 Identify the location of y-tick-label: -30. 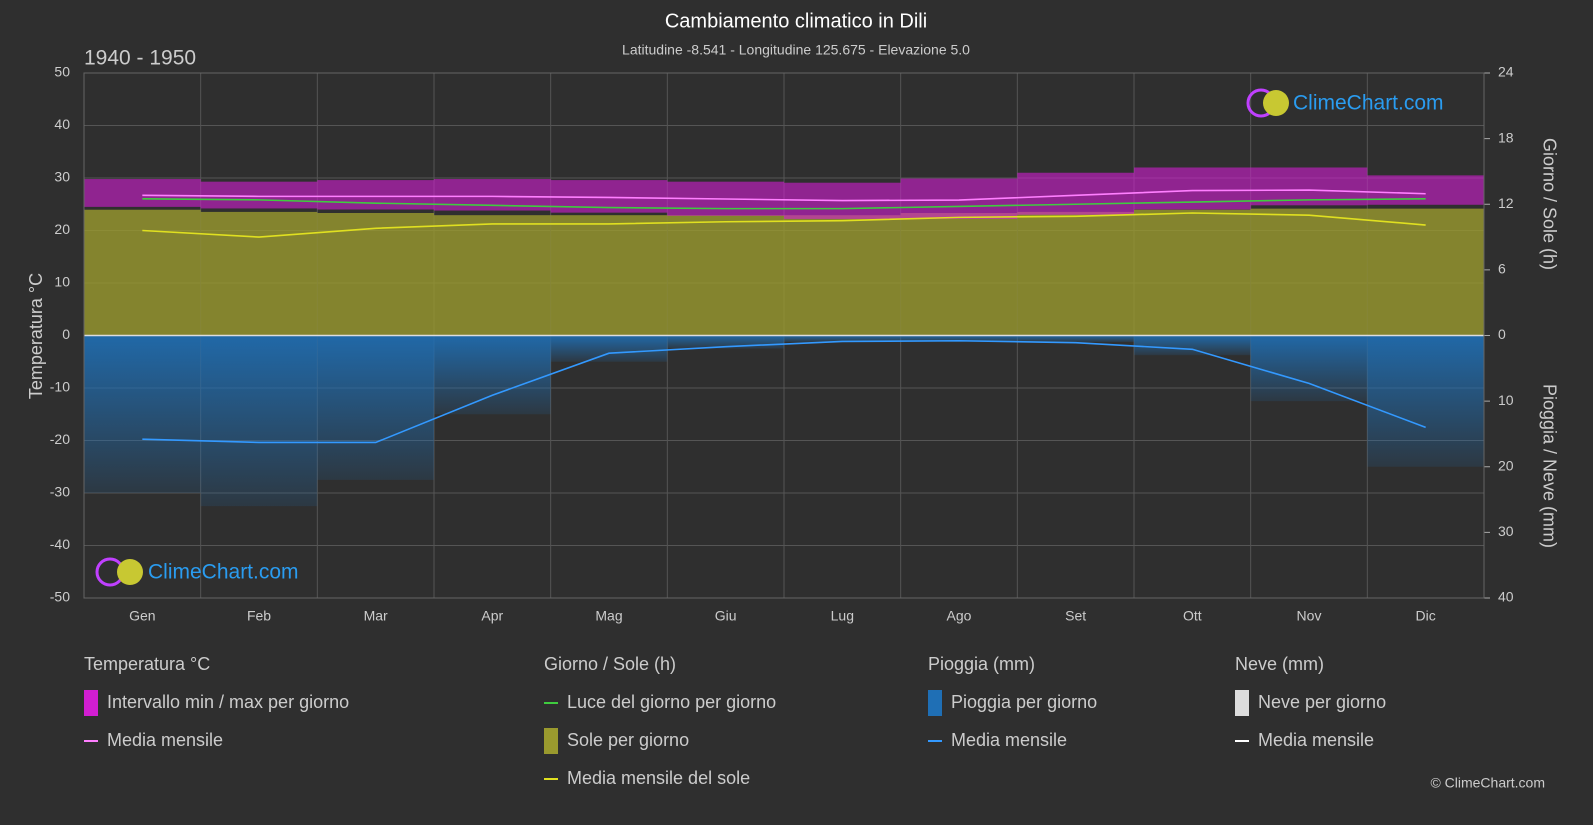
(60, 492).